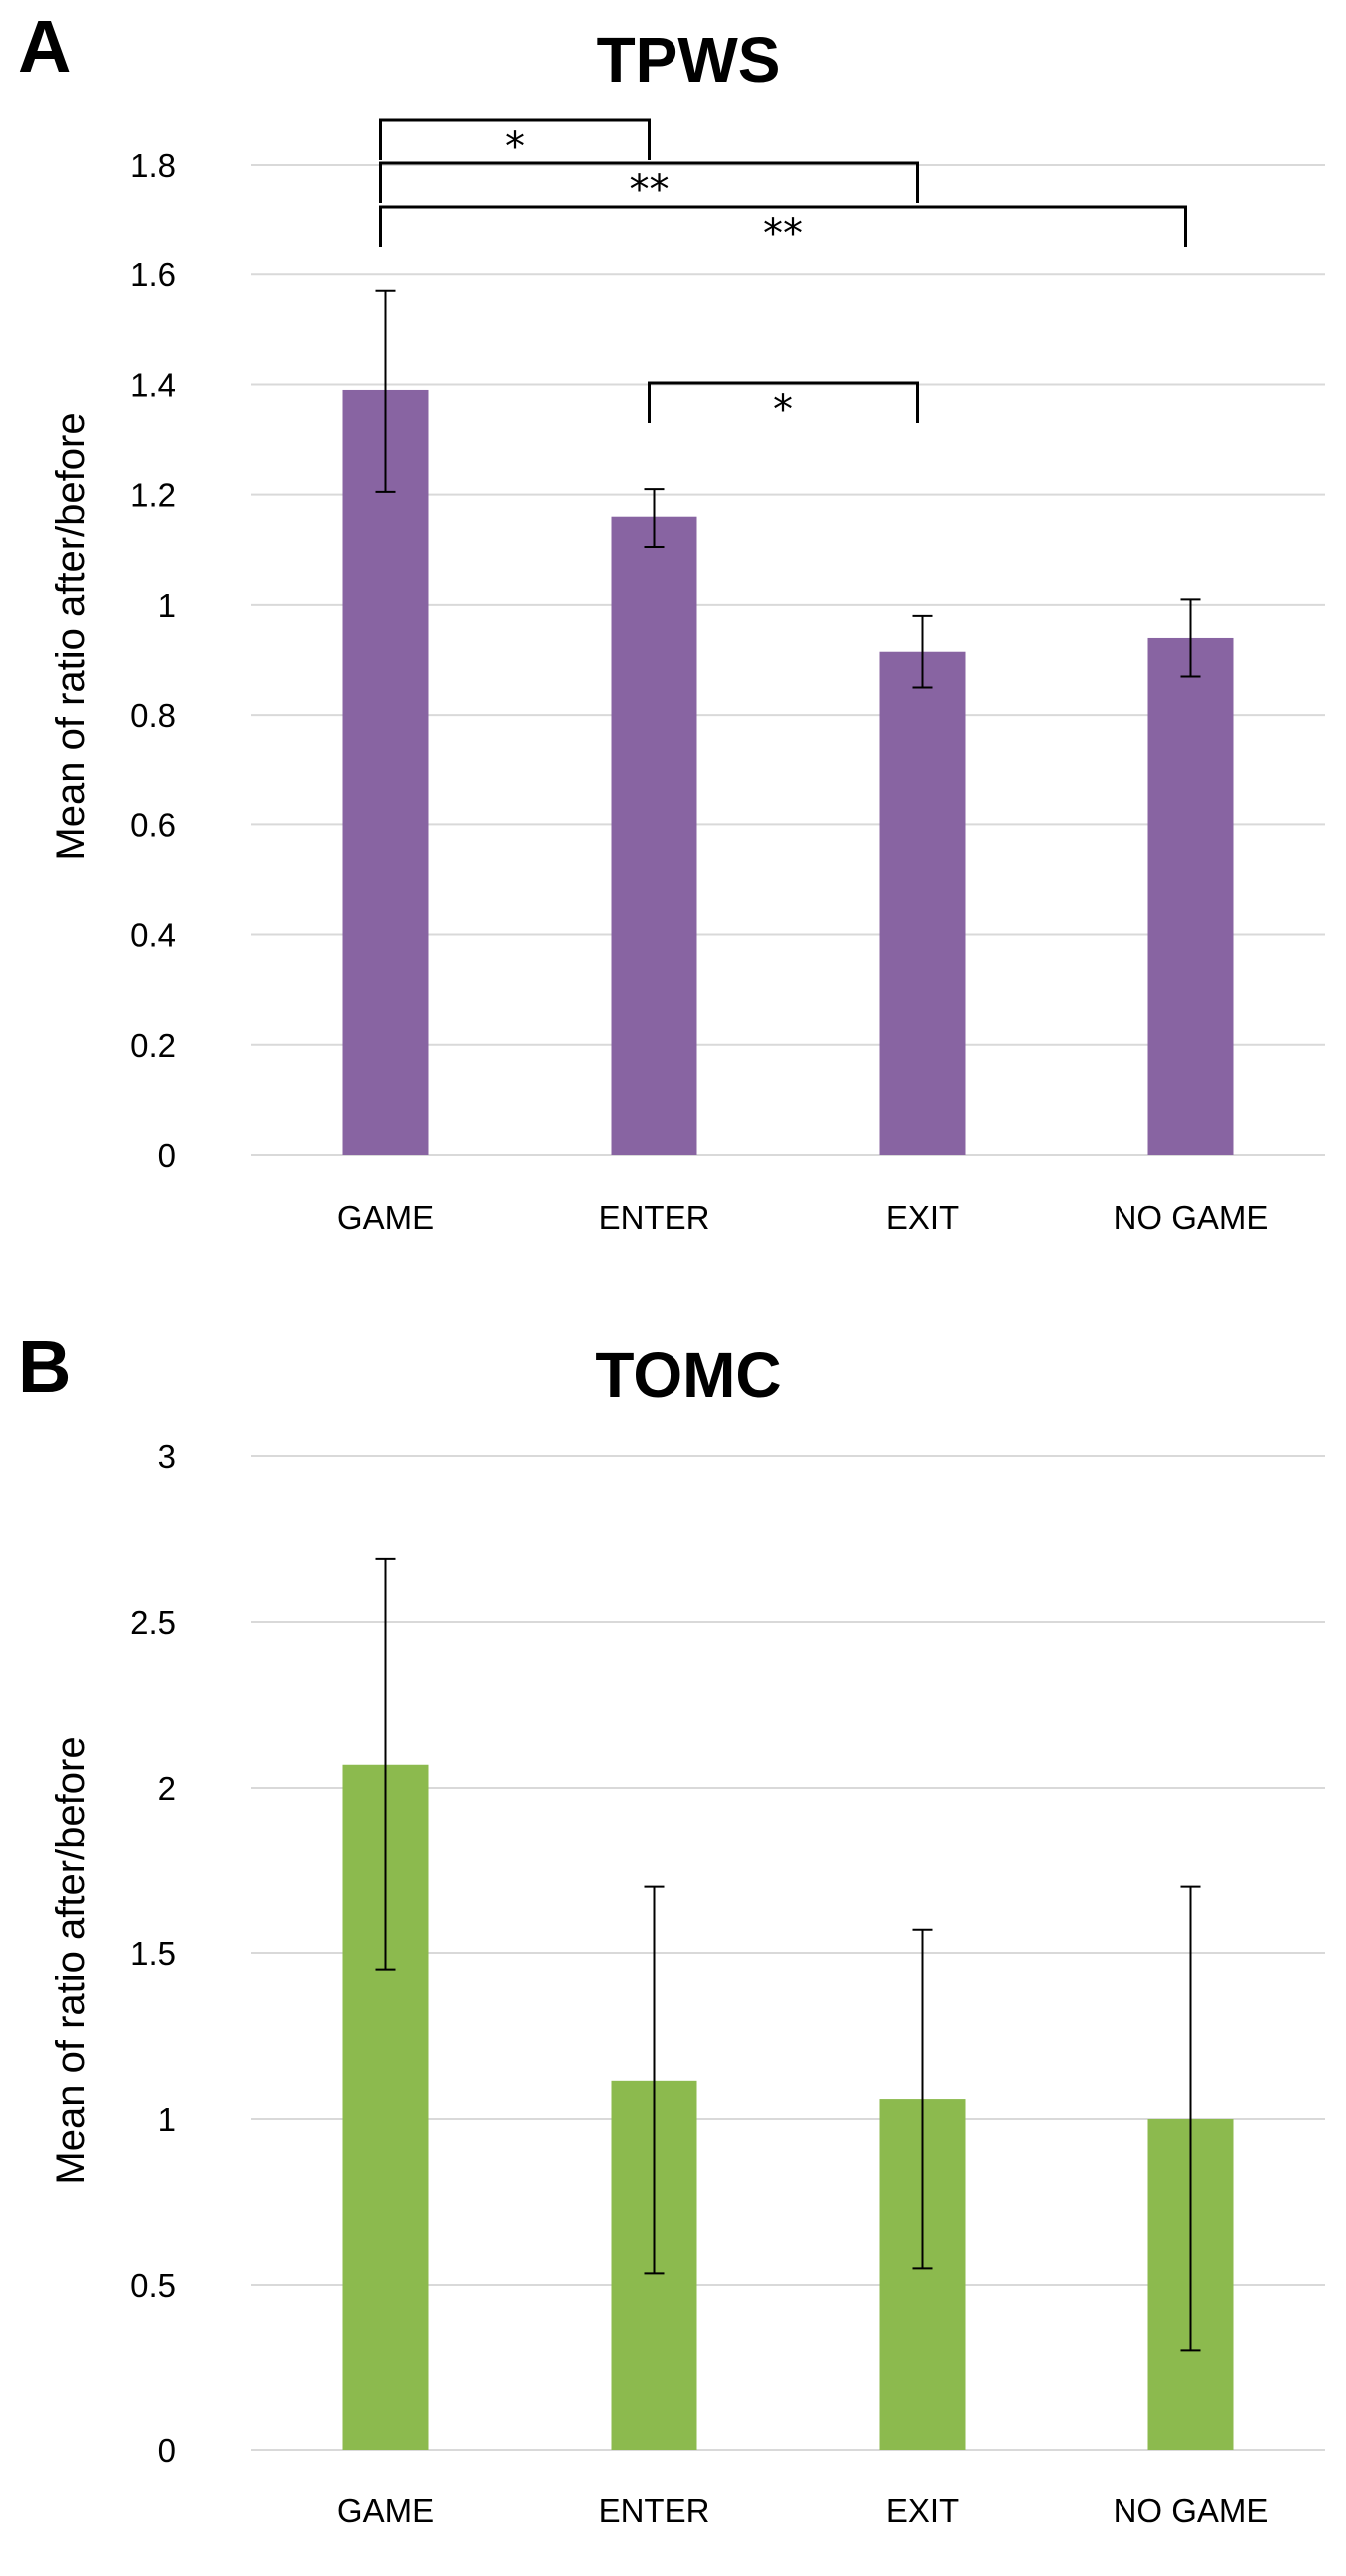  Describe the element at coordinates (688, 1375) in the screenshot. I see `panel-b-title: TOMC` at that location.